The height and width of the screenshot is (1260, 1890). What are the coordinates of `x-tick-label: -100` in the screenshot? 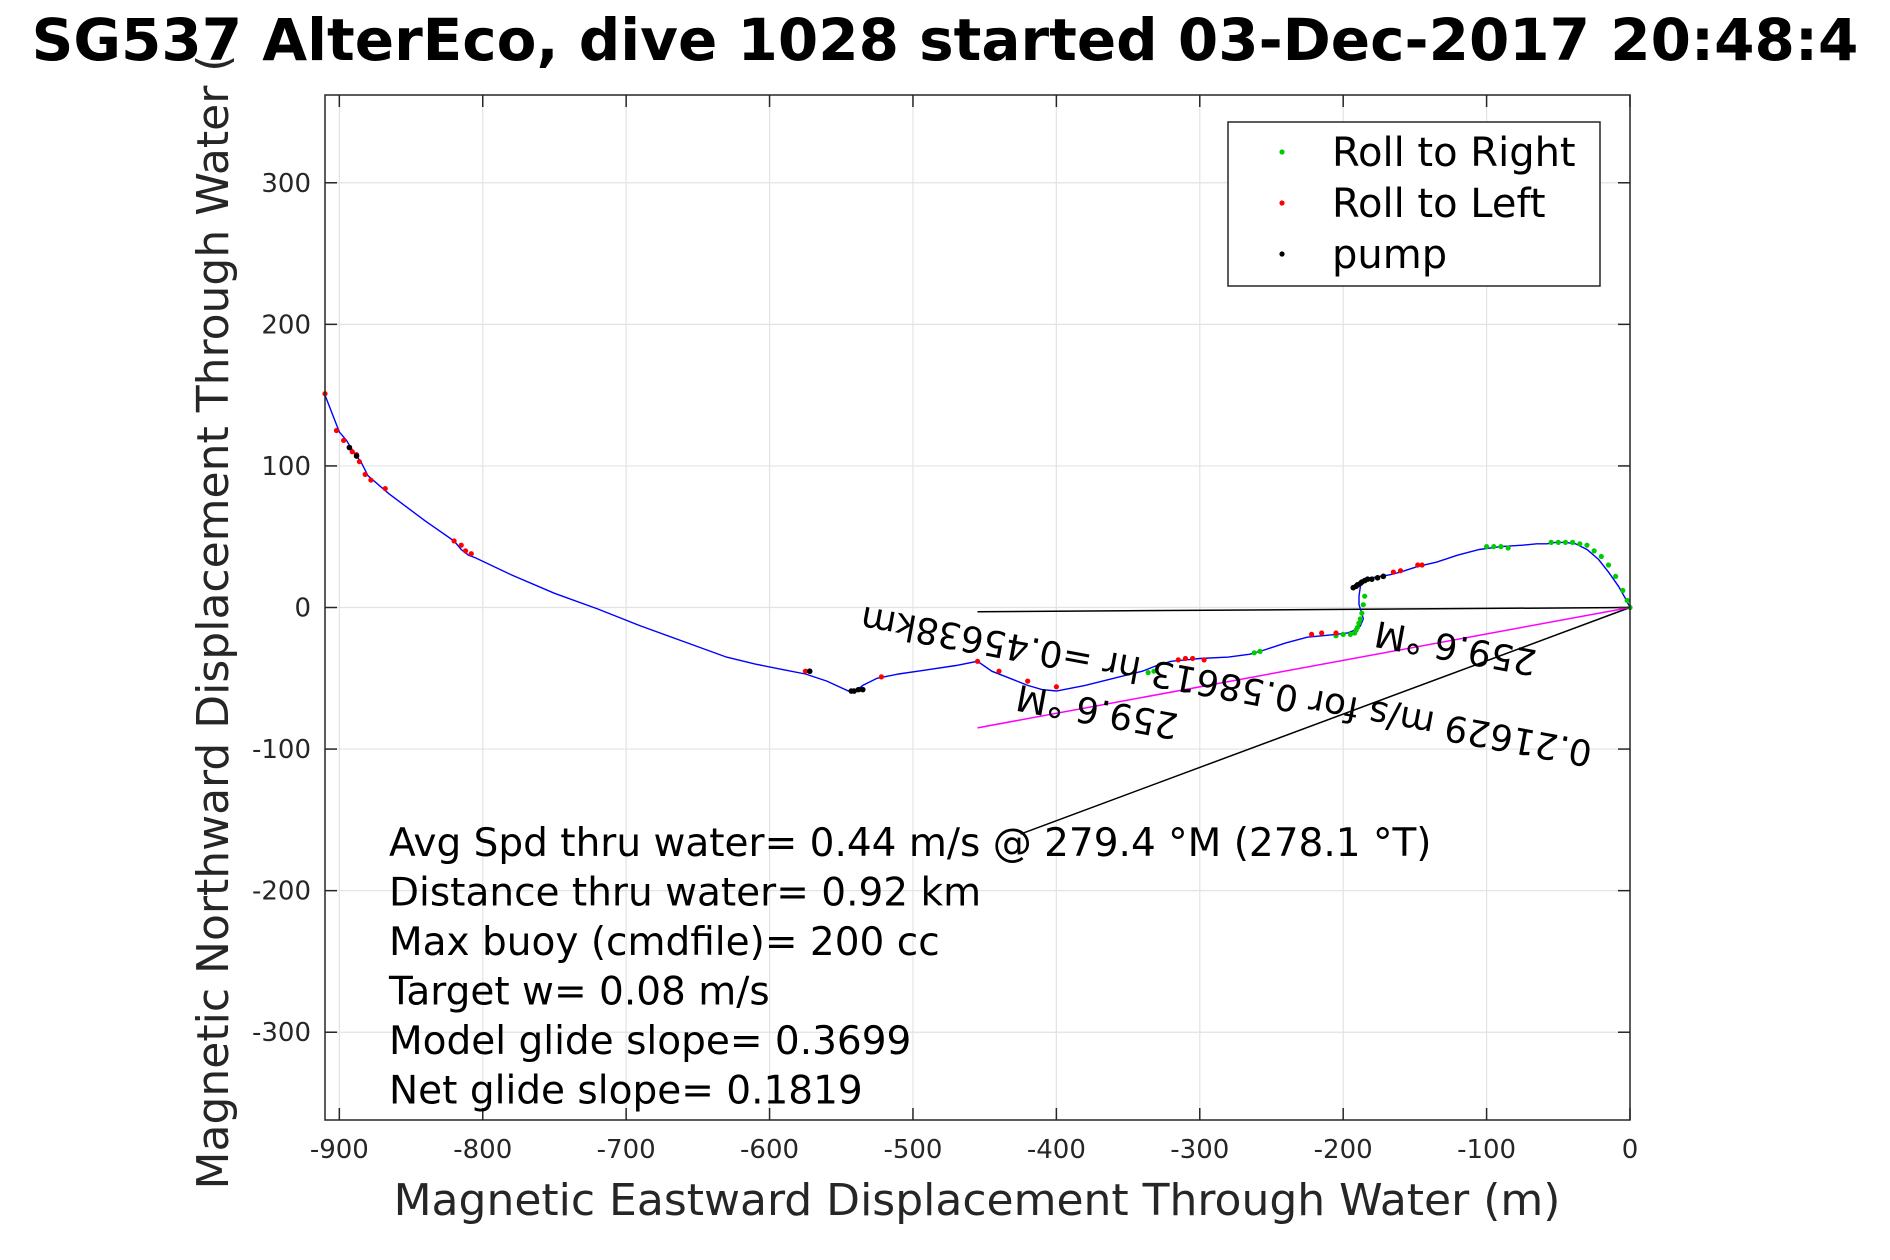 It's located at (1486, 1150).